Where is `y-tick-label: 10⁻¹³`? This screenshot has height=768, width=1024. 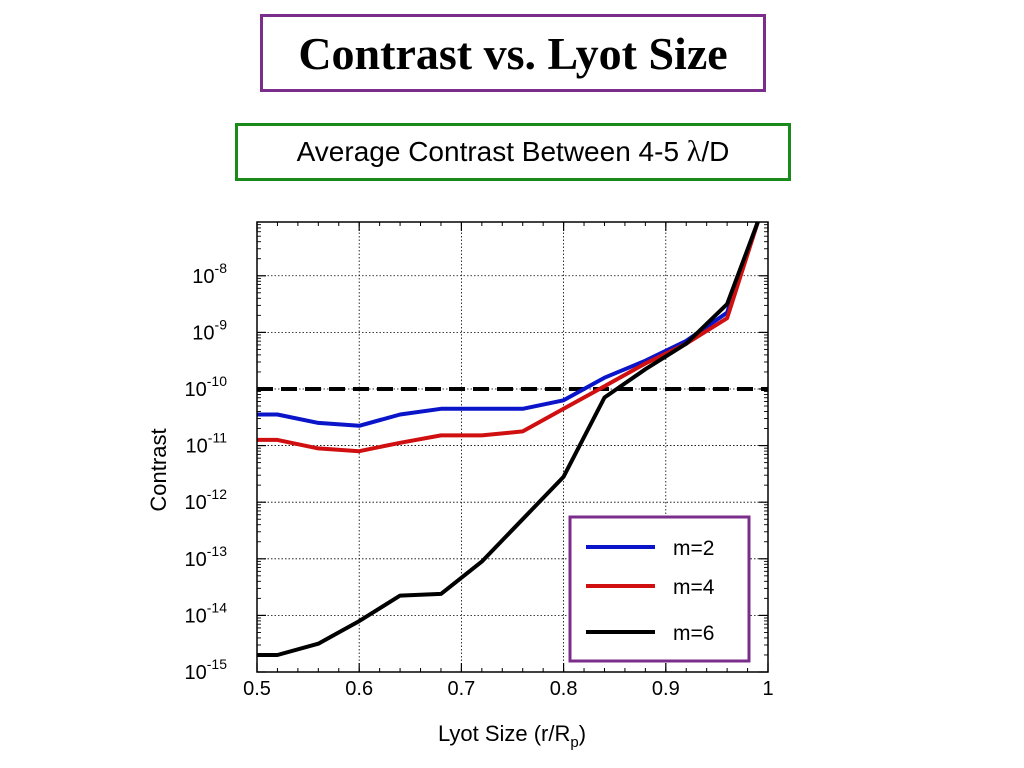
y-tick-label: 10⁻¹³ is located at coordinates (206, 557).